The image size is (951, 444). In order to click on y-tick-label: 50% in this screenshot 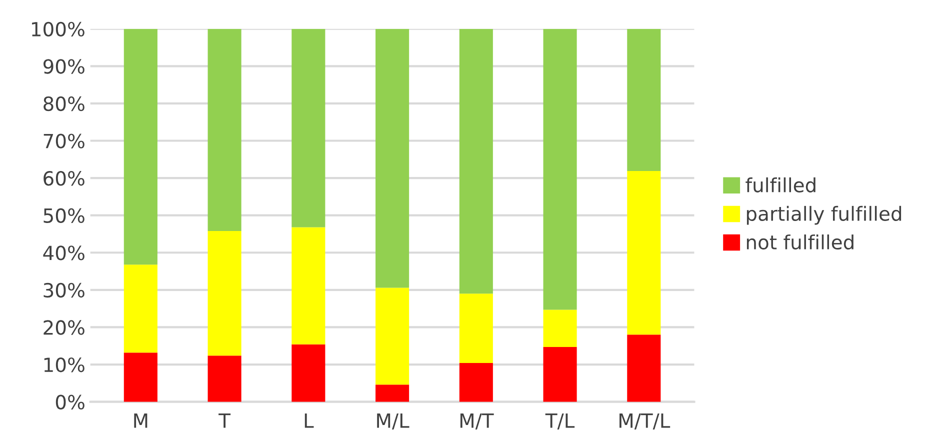, I will do `click(64, 216)`.